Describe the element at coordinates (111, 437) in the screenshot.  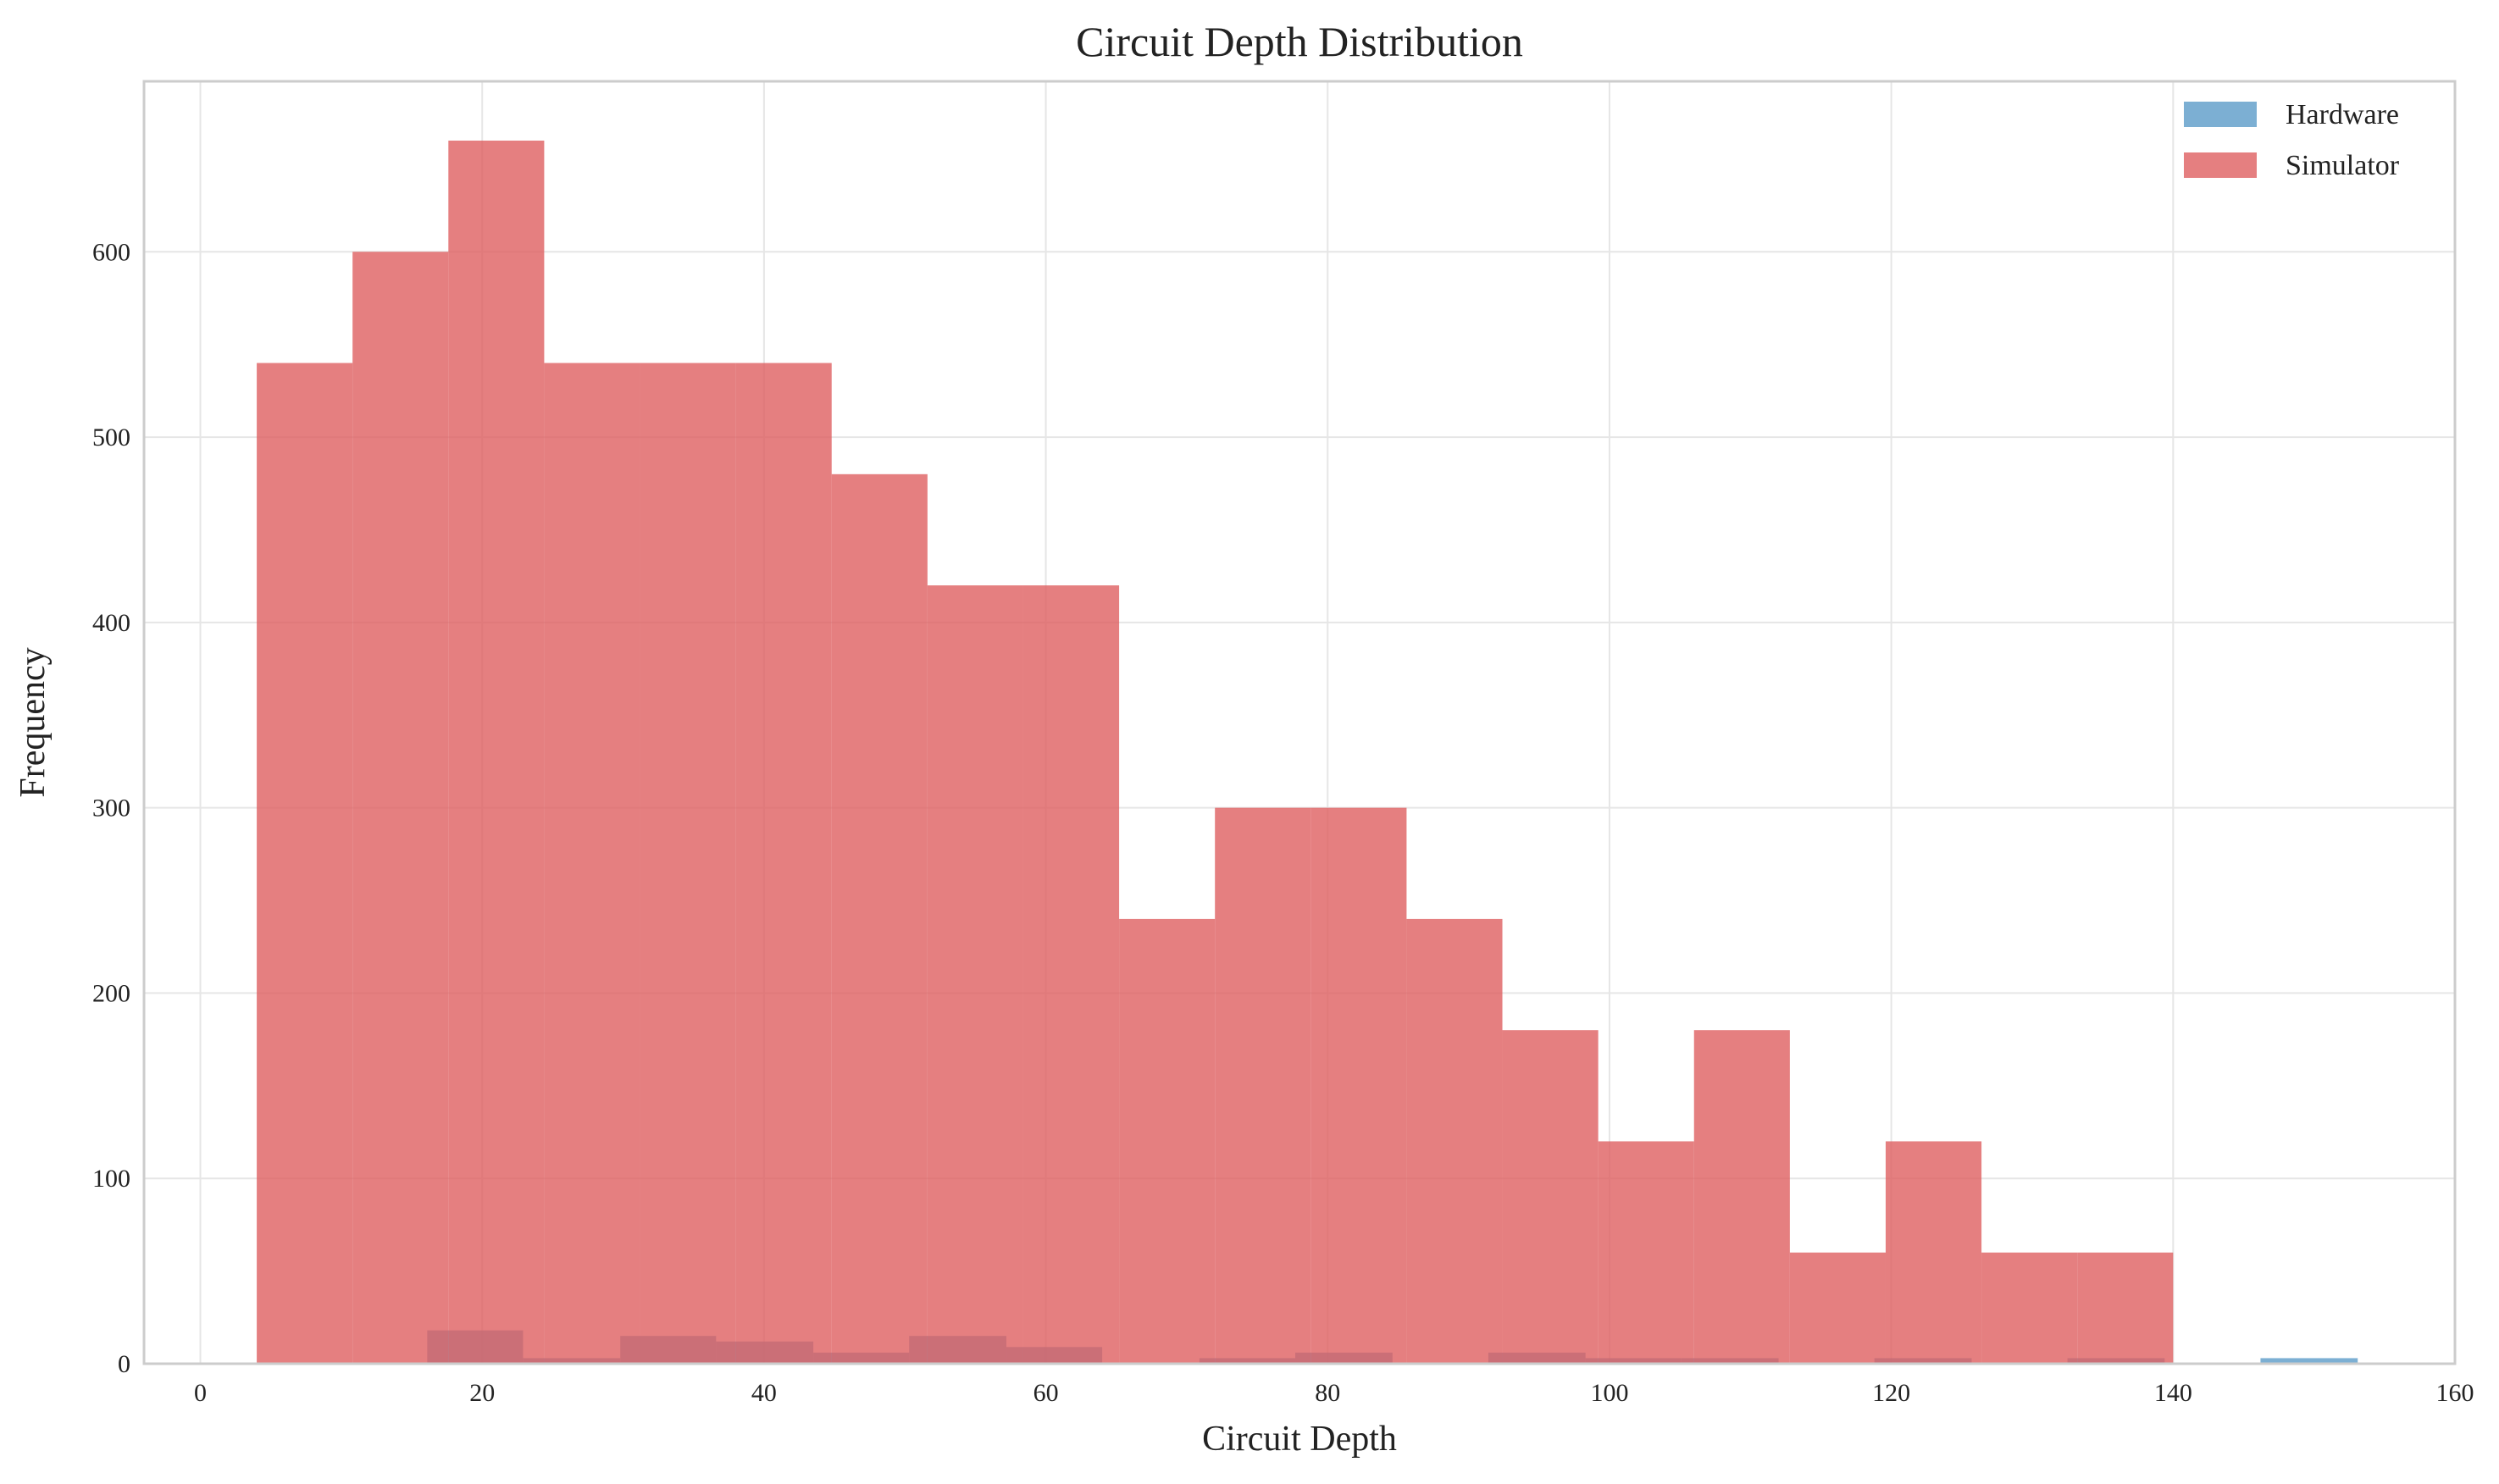
I see `y-tick-label: 500` at that location.